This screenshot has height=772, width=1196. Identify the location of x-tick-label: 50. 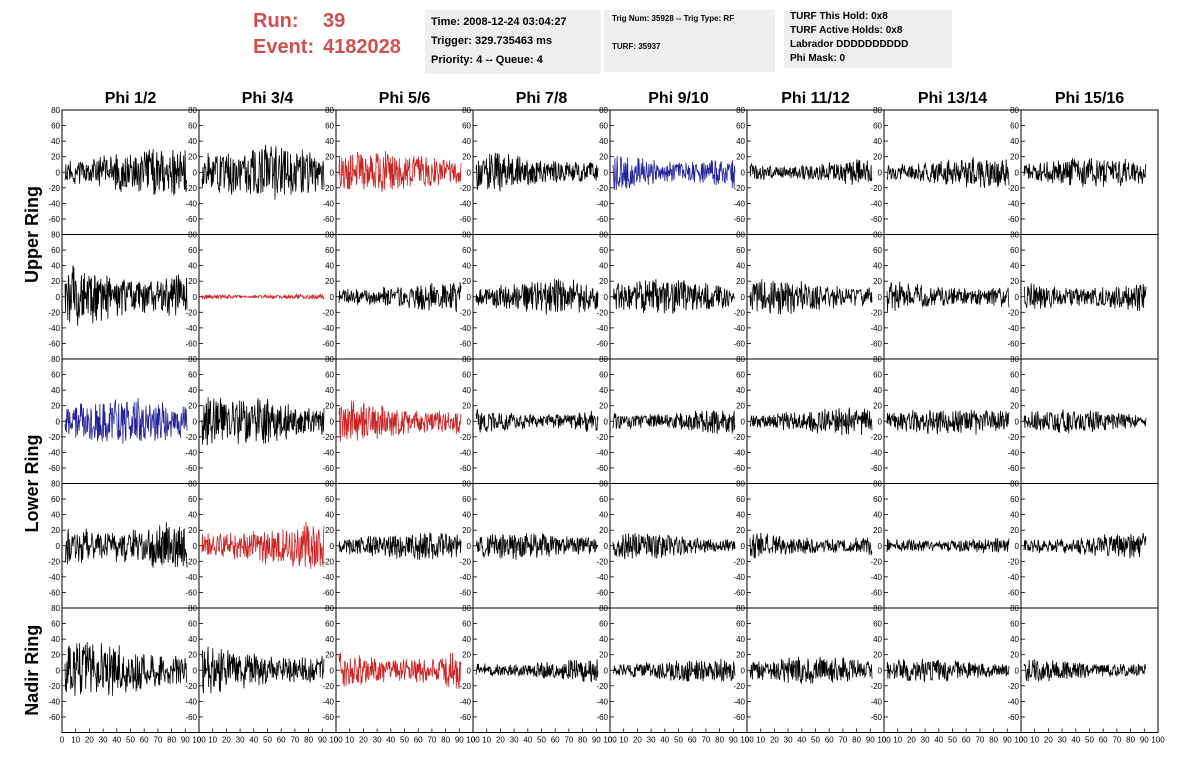
(952, 740).